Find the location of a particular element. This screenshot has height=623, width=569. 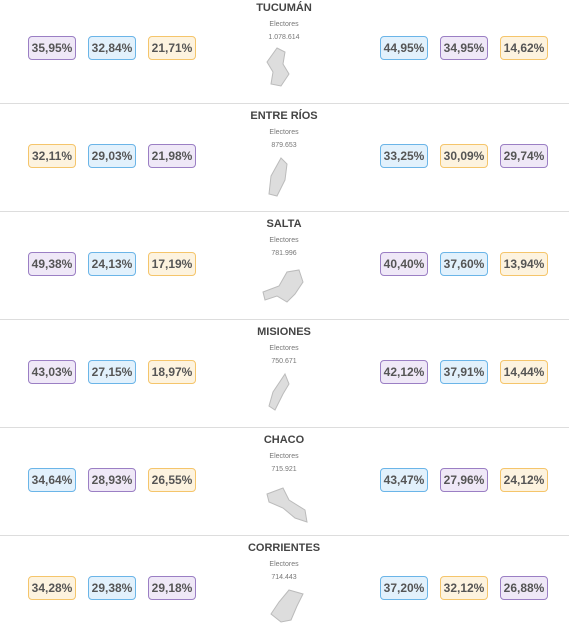

percent-badge: 37,91% is located at coordinates (464, 372).